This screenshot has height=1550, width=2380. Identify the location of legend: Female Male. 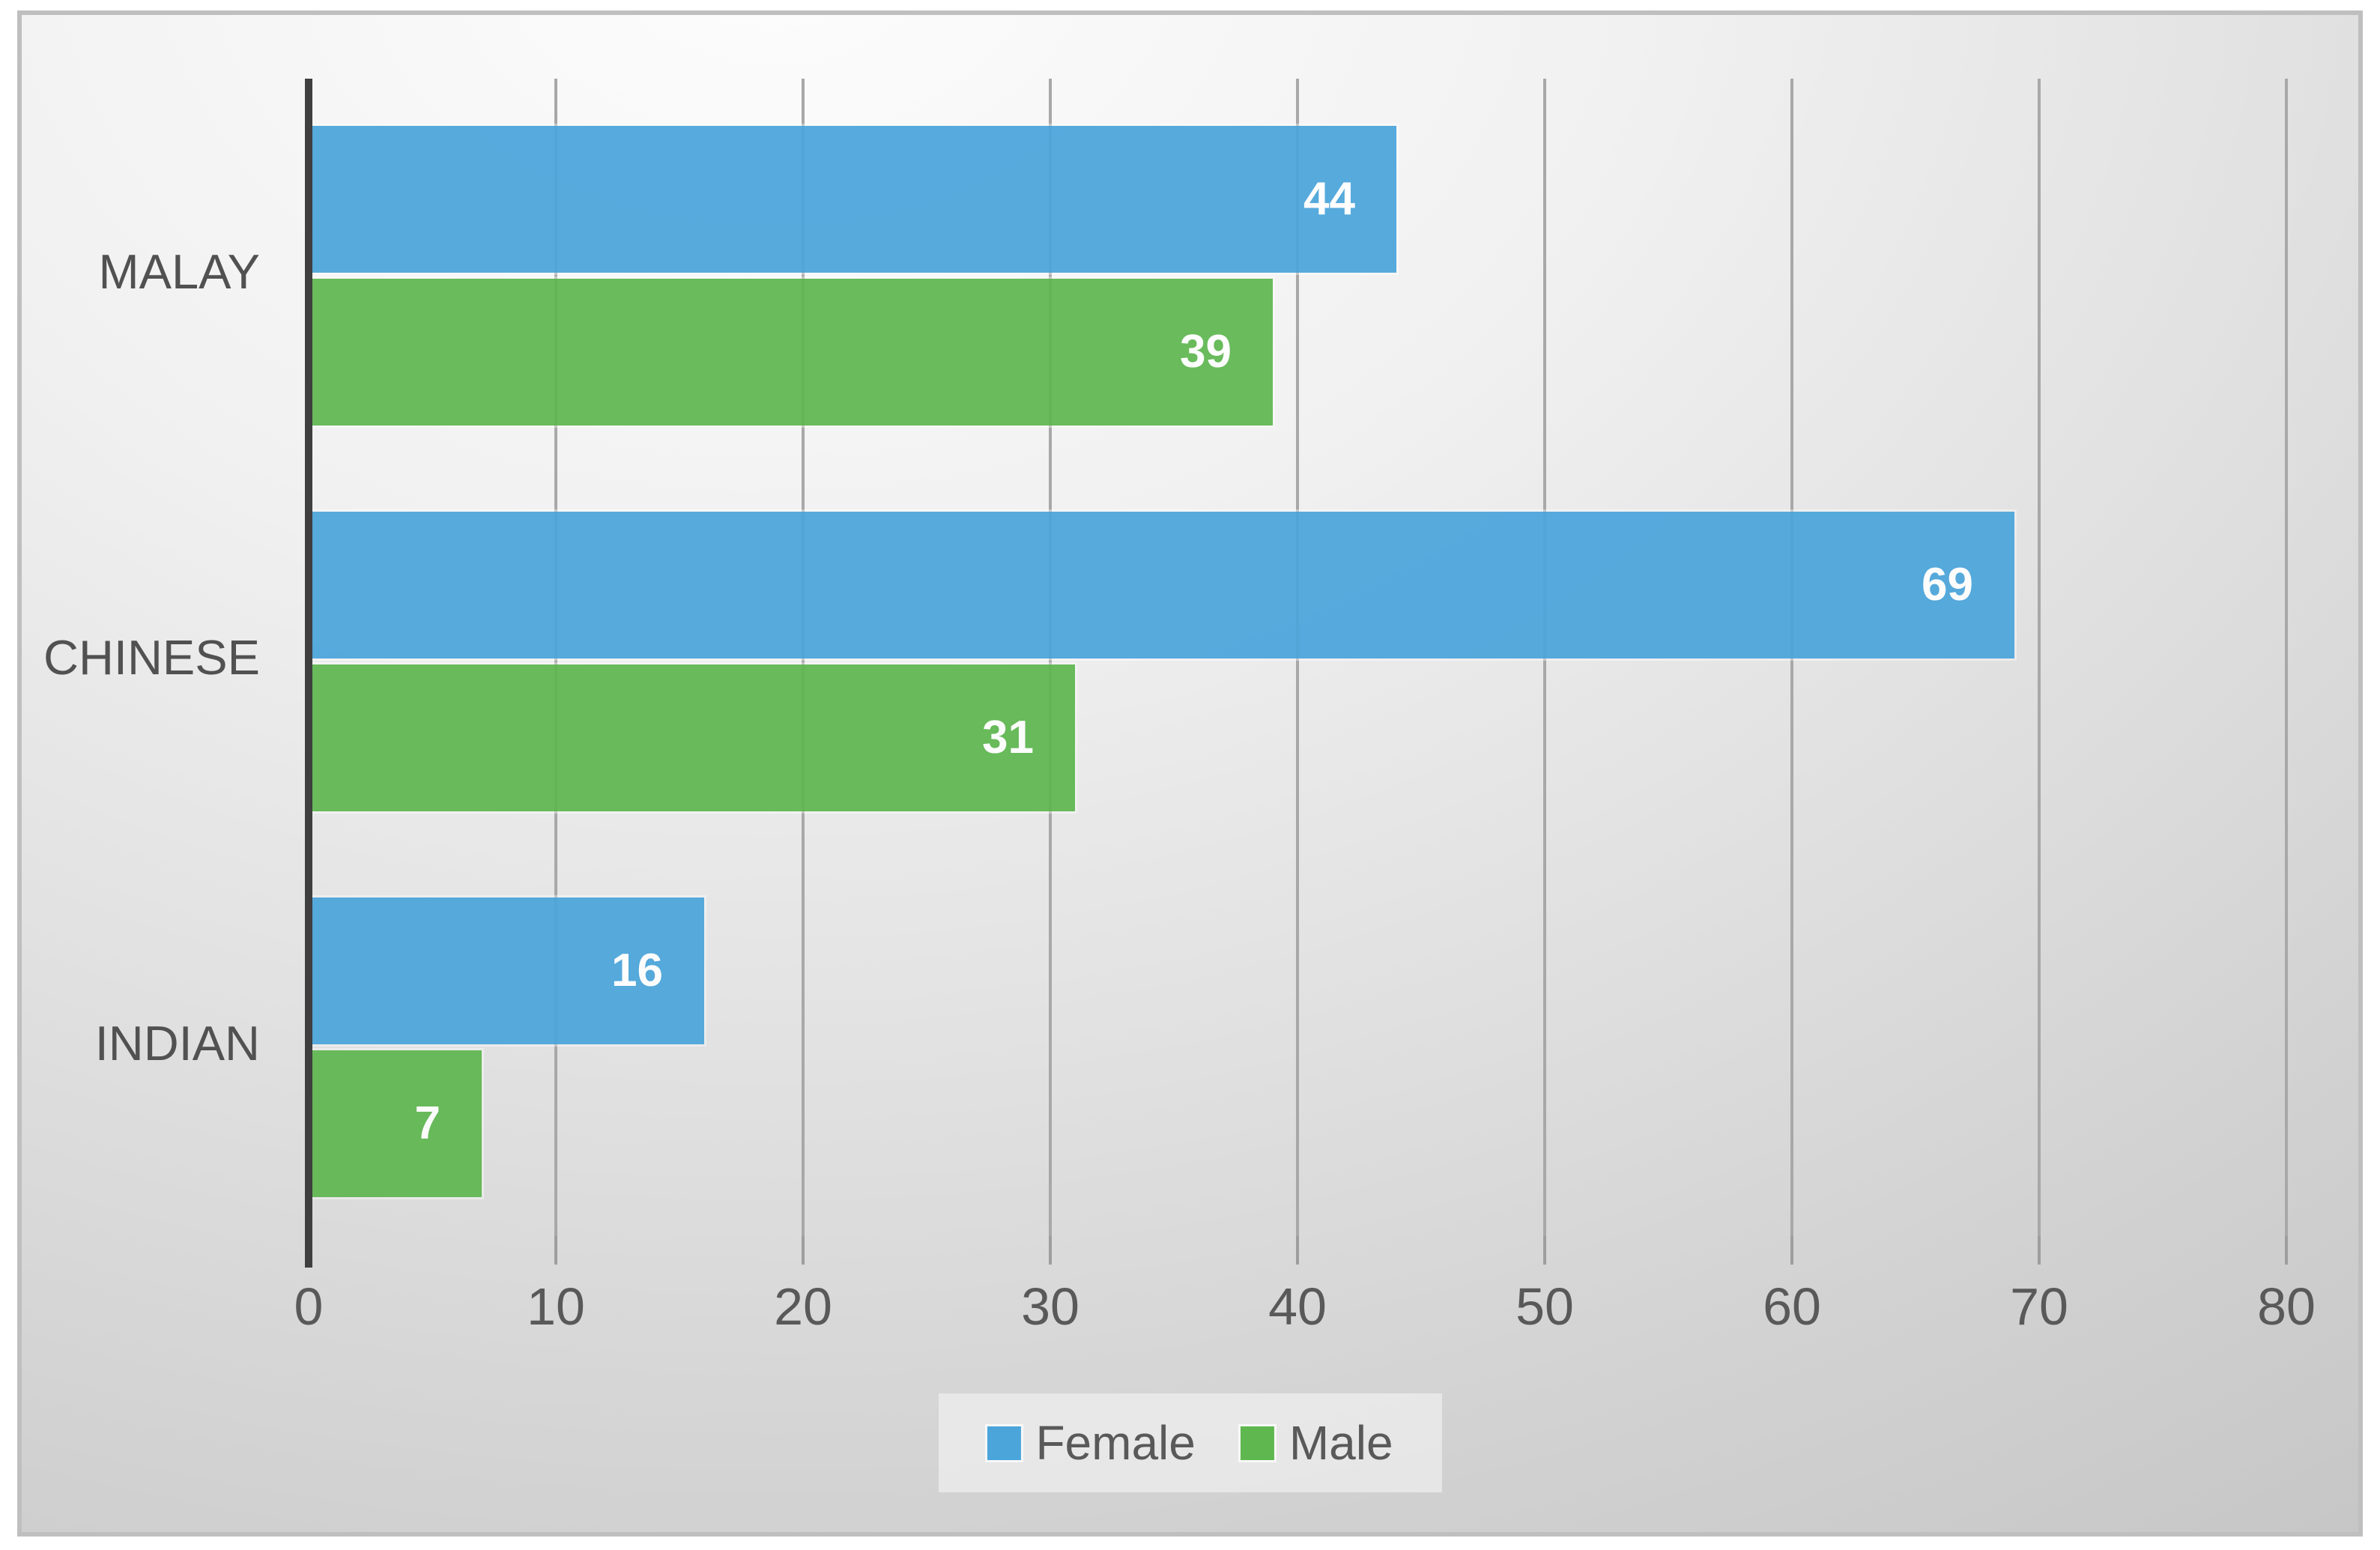
(1190, 1442).